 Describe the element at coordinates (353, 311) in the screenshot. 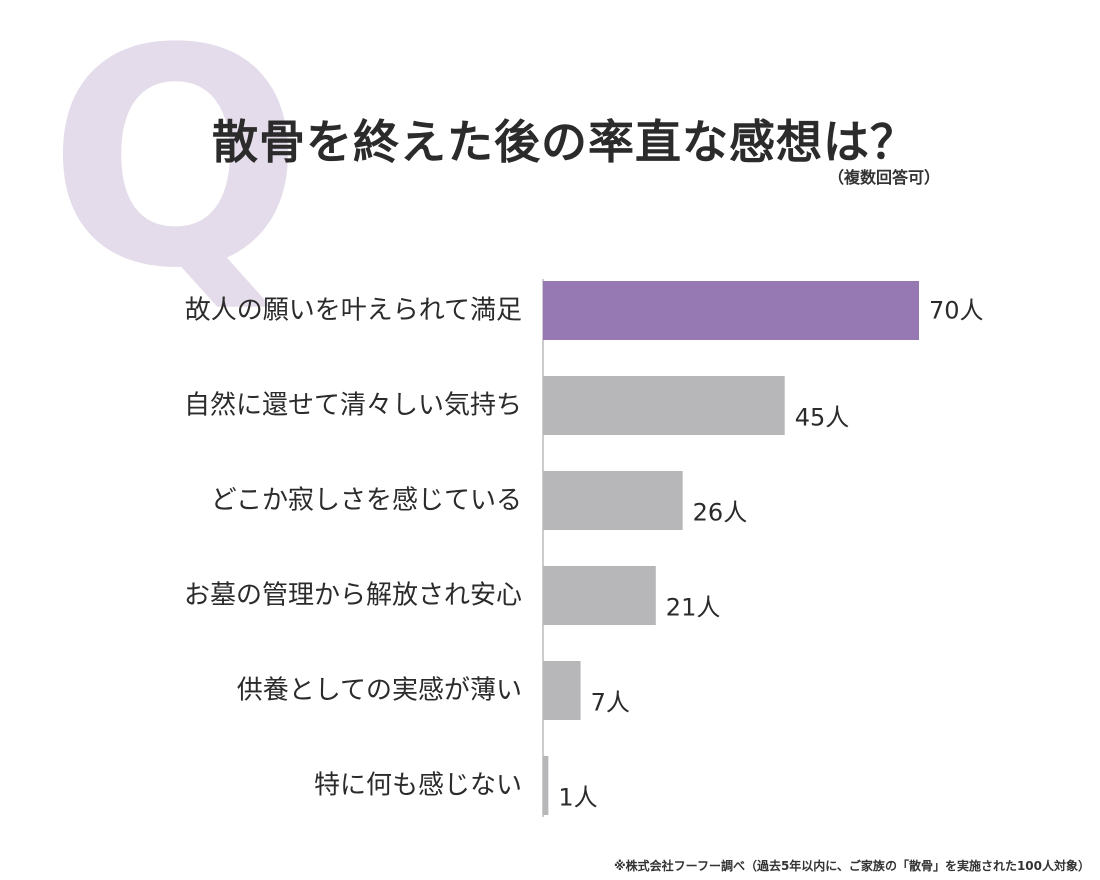

I see `category-label: 故人の願いを叶えられて満足` at that location.